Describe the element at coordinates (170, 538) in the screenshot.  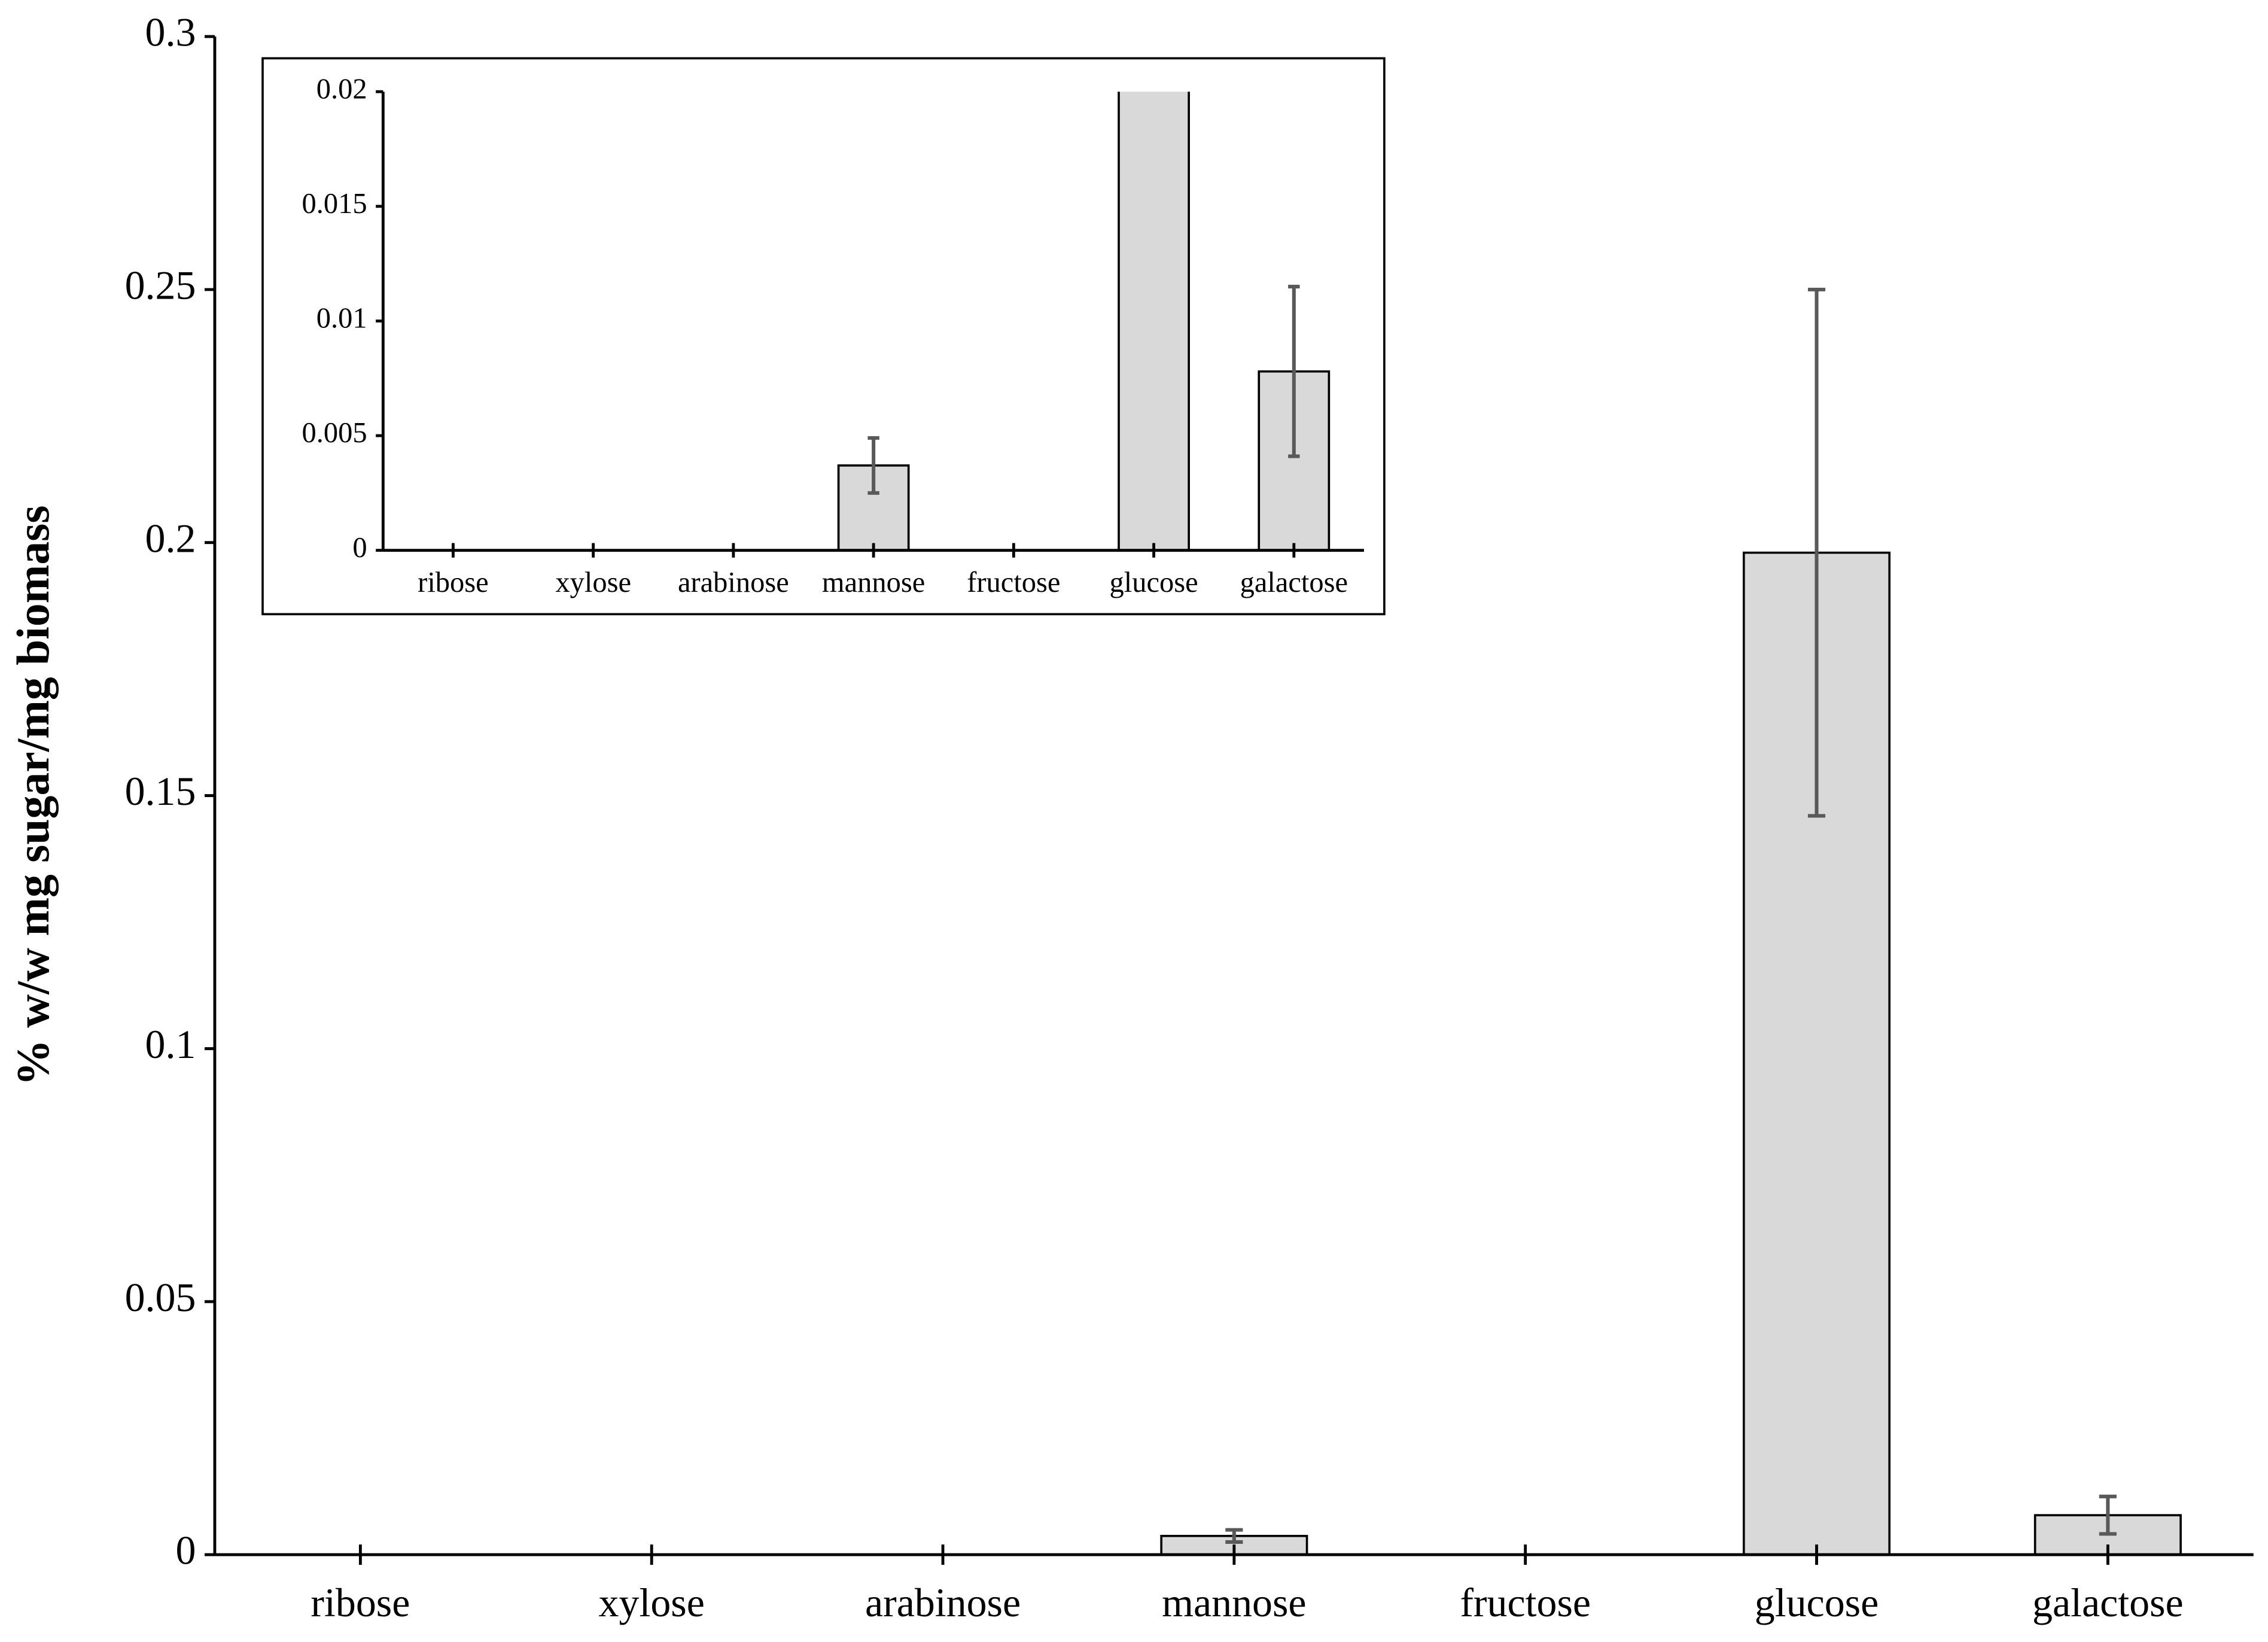
I see `y-tick-label: 0.2` at that location.